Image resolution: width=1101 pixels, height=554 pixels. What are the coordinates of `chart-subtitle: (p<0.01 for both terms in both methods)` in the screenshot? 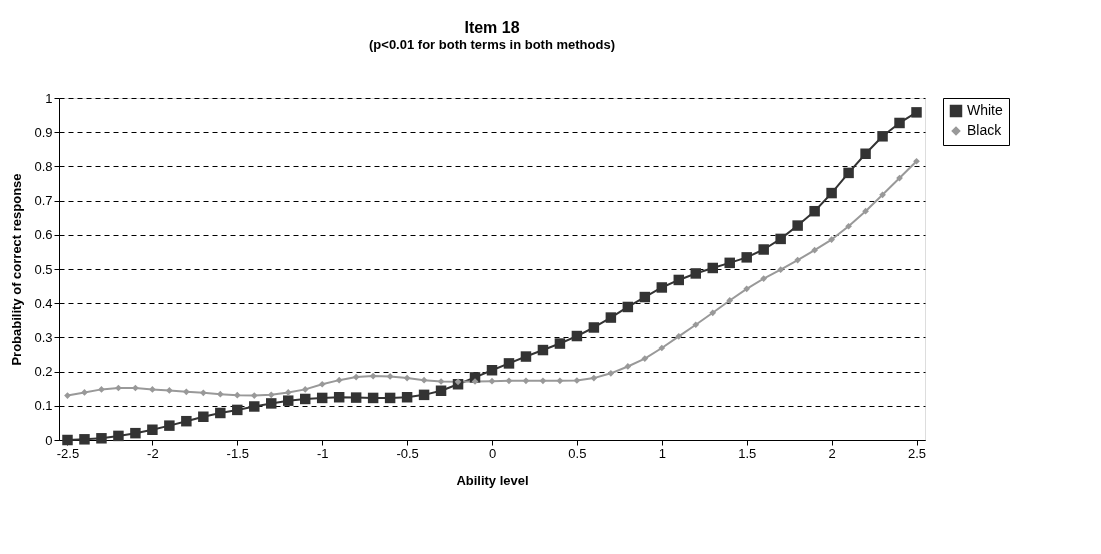 It's located at (492, 44).